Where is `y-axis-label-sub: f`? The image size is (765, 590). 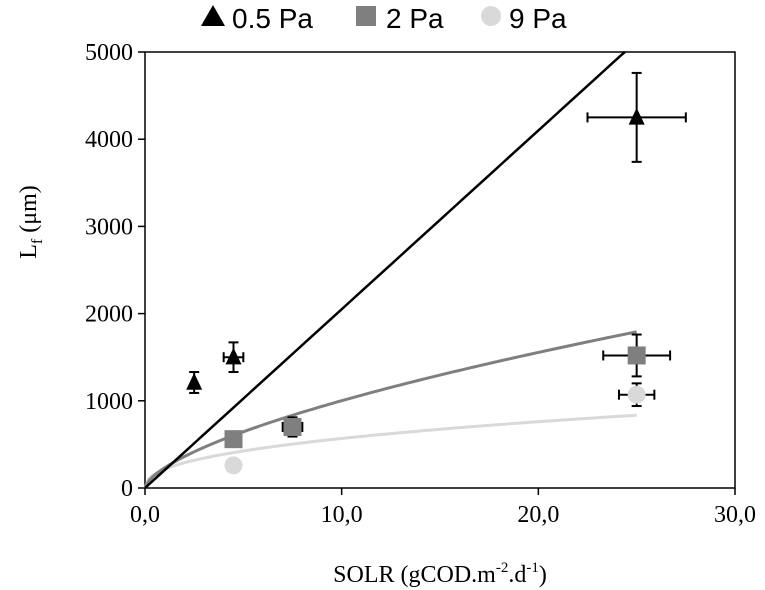
y-axis-label-sub: f is located at coordinates (37, 241).